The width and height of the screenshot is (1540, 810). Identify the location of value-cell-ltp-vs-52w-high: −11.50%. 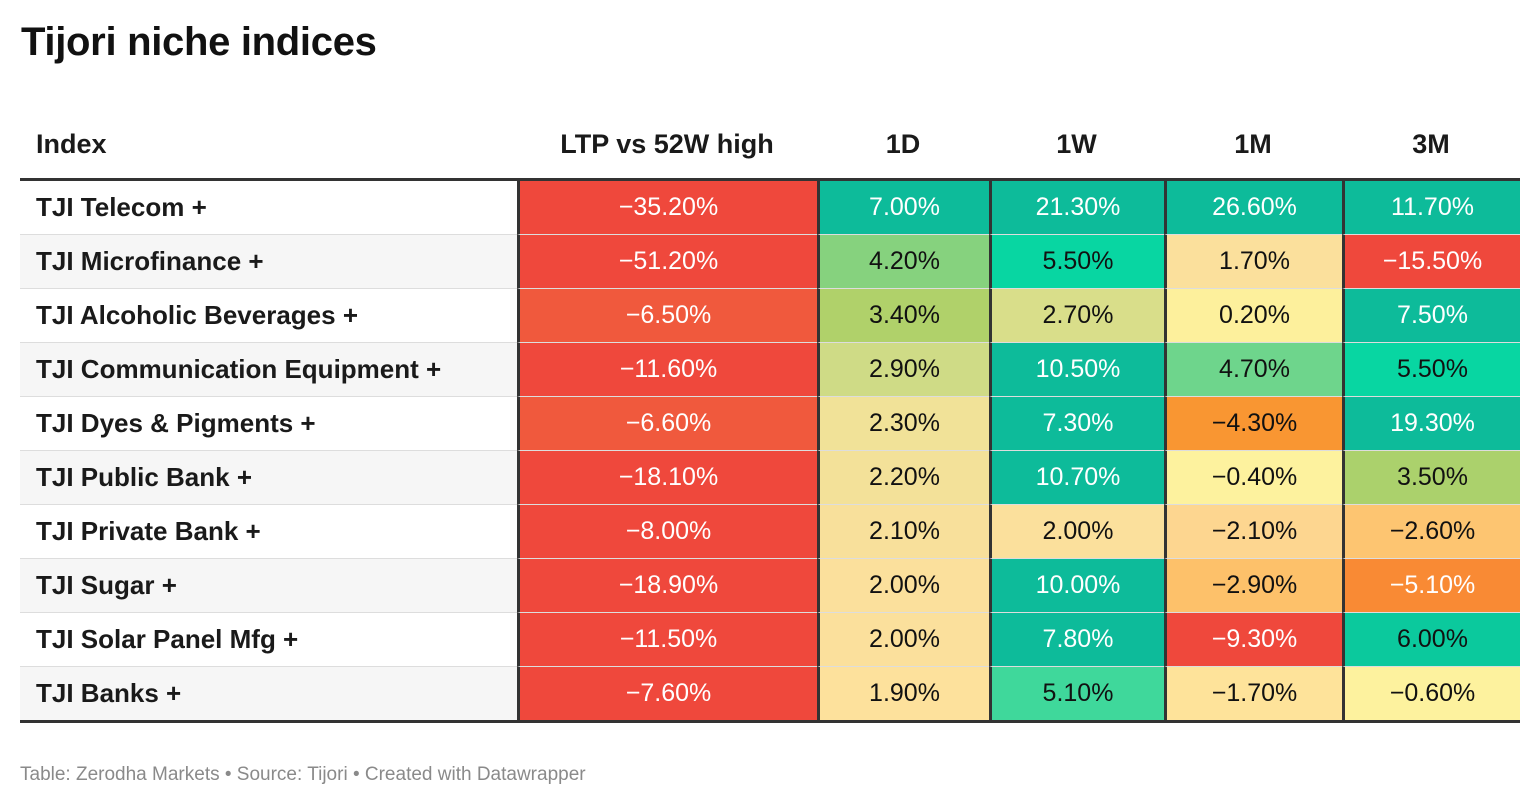
(667, 640).